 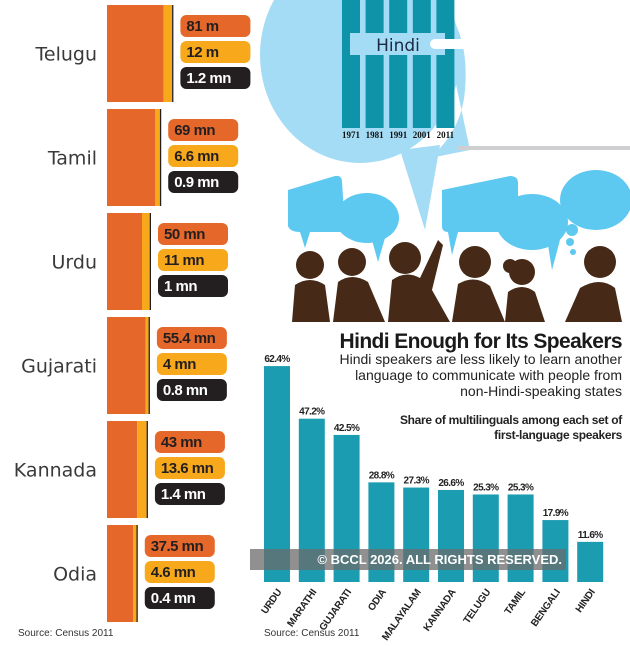 I want to click on speech-bubbles, so click(x=459, y=220).